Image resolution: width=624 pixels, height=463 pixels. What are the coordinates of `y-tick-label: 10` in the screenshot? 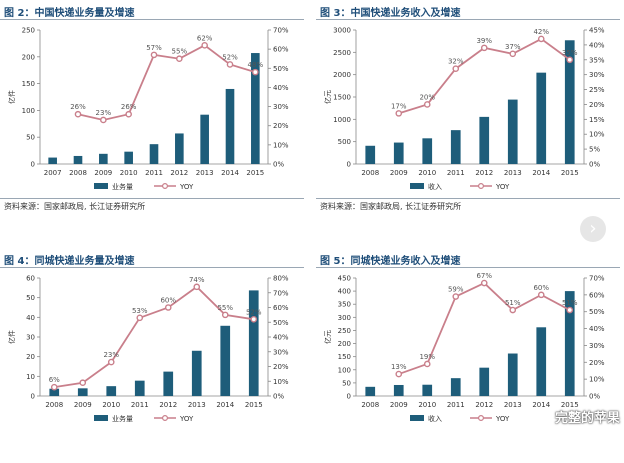 It's located at (30, 377).